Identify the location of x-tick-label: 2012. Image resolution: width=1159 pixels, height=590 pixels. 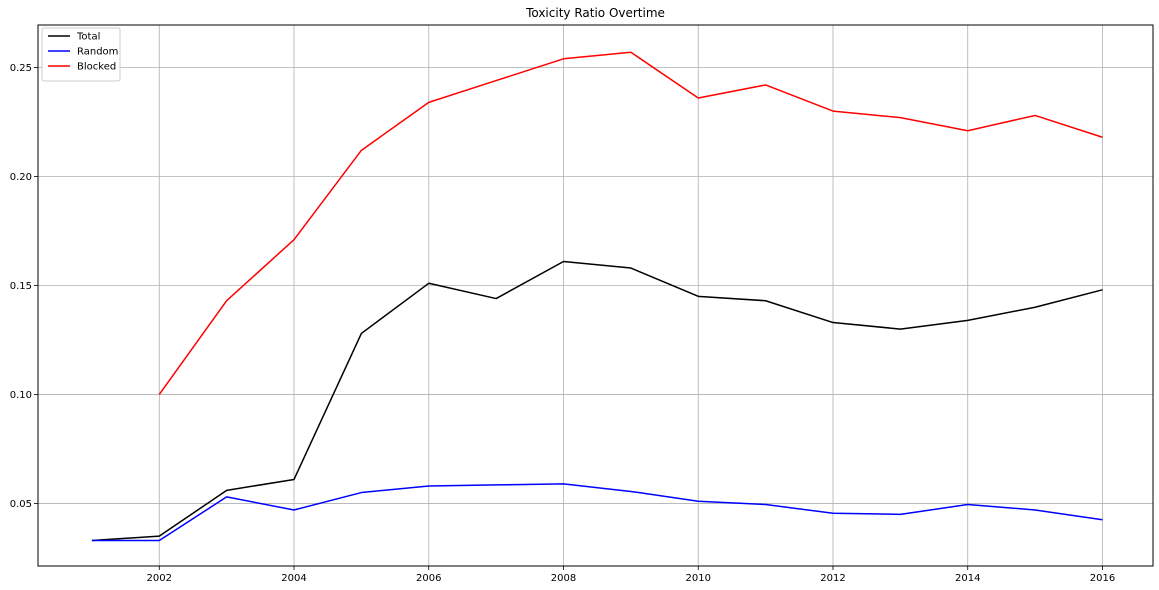
(832, 578).